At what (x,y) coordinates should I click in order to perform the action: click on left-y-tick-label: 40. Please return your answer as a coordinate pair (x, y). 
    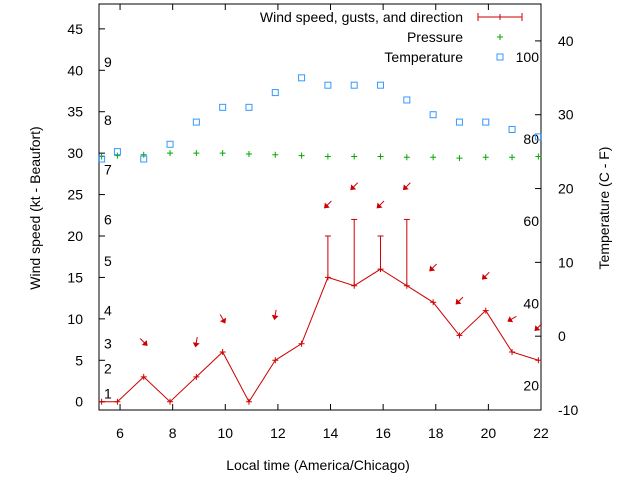
    Looking at the image, I should click on (75, 70).